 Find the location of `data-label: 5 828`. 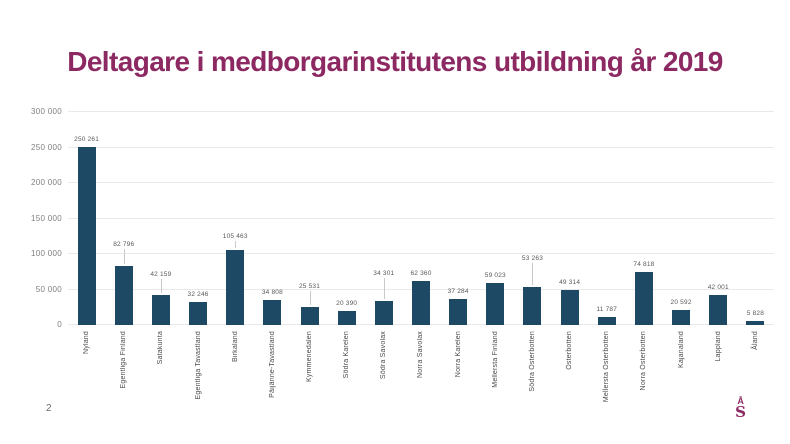

data-label: 5 828 is located at coordinates (755, 313).